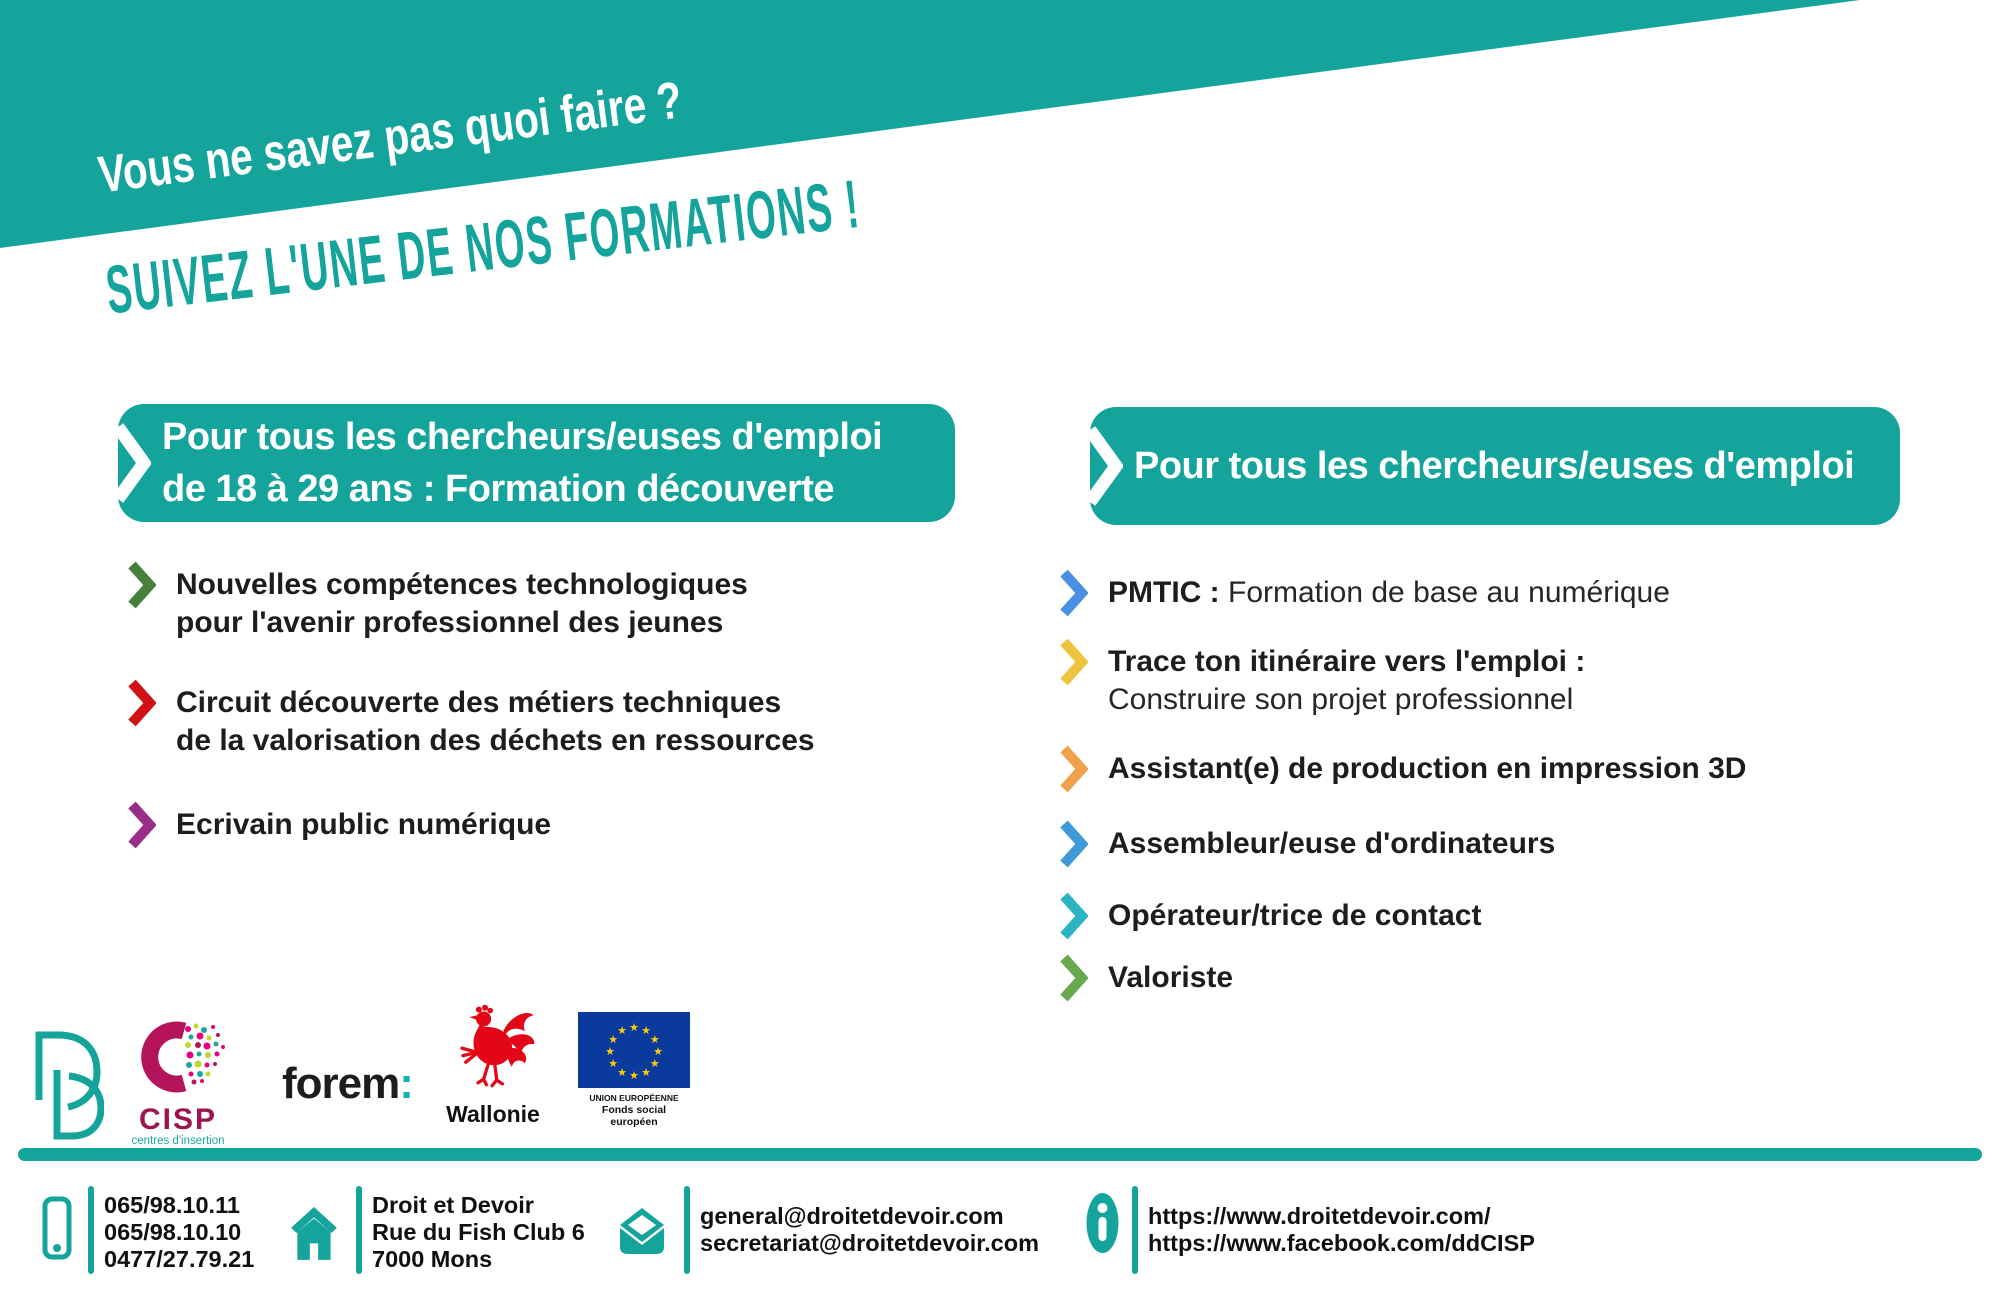  What do you see at coordinates (57, 1228) in the screenshot?
I see `phone-icon` at bounding box center [57, 1228].